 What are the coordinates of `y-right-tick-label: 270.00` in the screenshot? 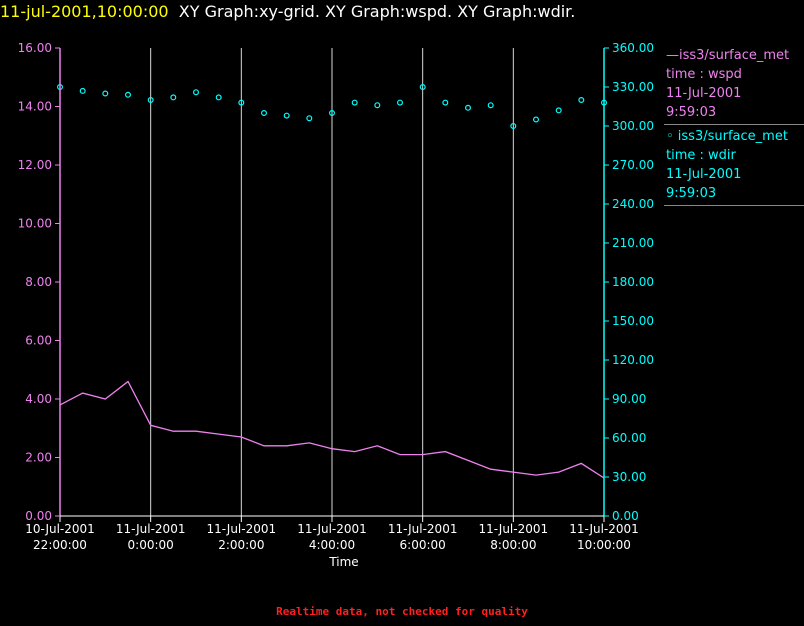 It's located at (633, 165).